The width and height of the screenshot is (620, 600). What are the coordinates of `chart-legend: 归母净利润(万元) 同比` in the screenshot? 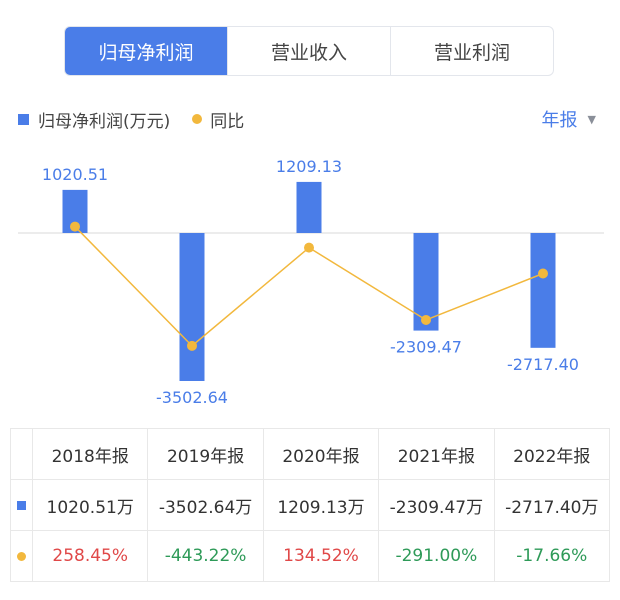 It's located at (131, 119).